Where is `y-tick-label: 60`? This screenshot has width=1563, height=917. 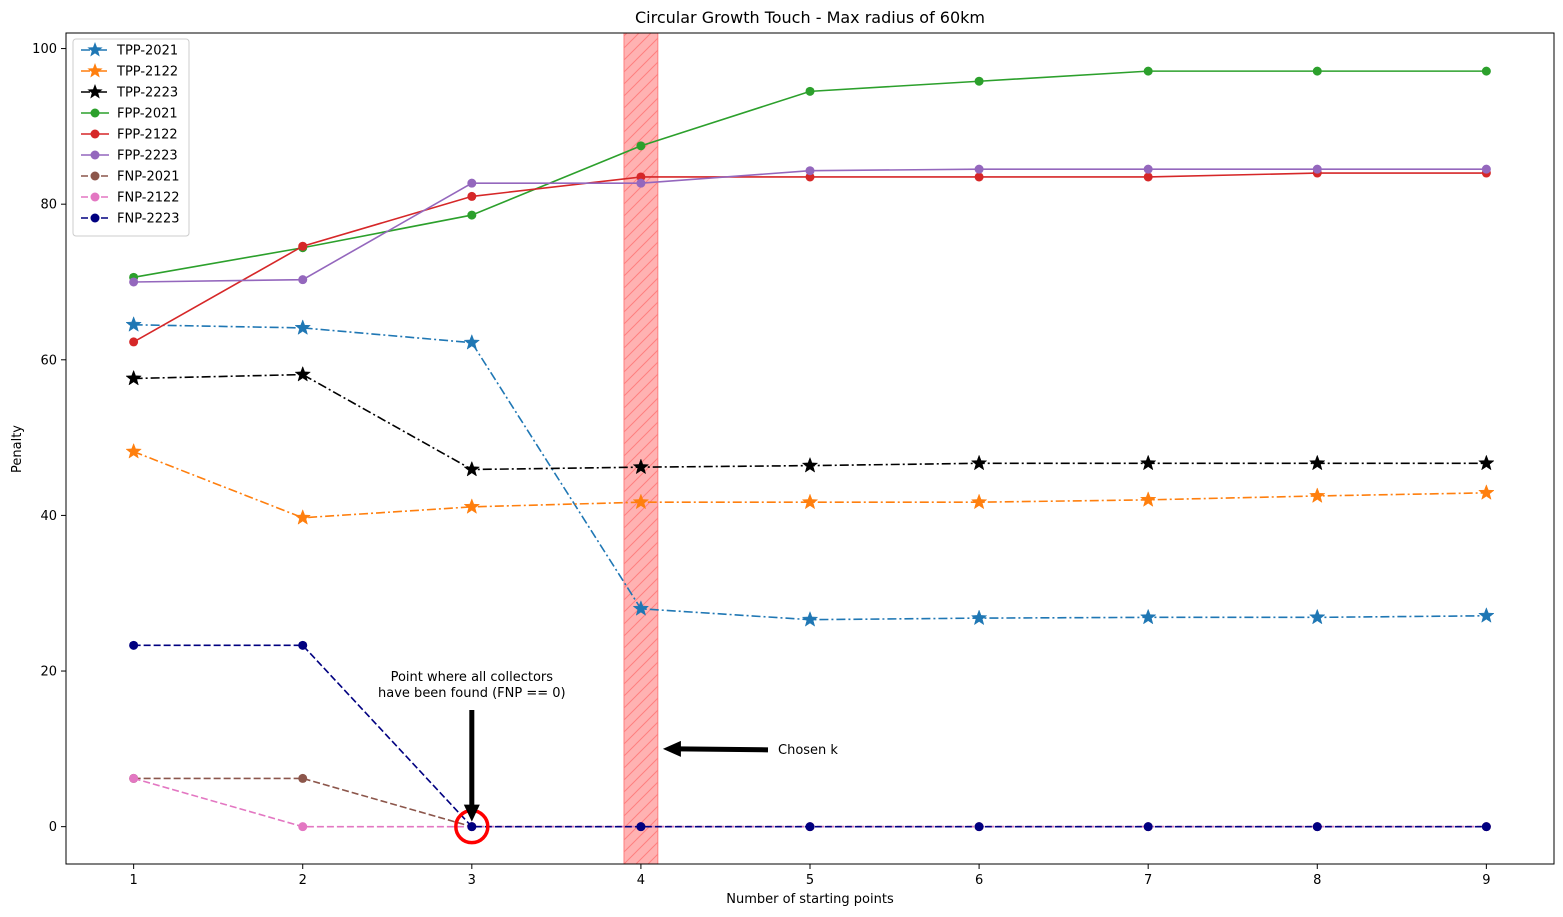 y-tick-label: 60 is located at coordinates (48, 360).